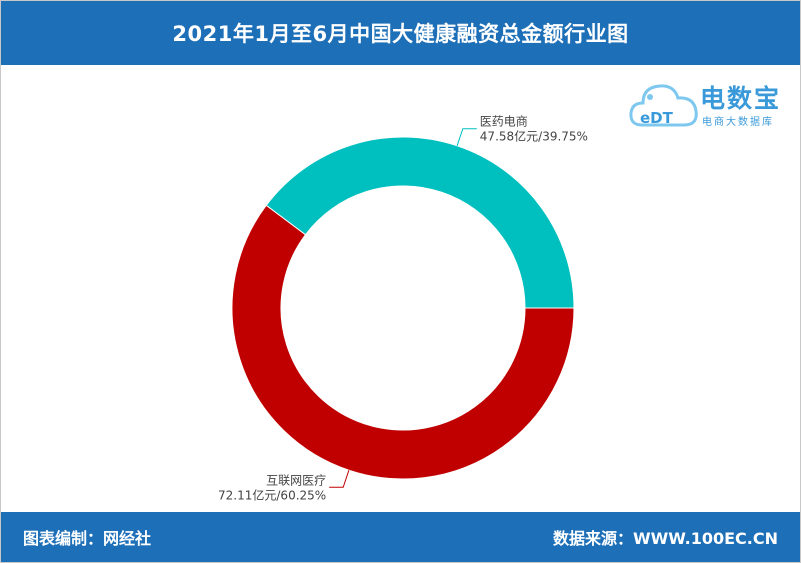 This screenshot has width=801, height=563. Describe the element at coordinates (296, 480) in the screenshot. I see `slice-name-label: 互联网医疗` at that location.